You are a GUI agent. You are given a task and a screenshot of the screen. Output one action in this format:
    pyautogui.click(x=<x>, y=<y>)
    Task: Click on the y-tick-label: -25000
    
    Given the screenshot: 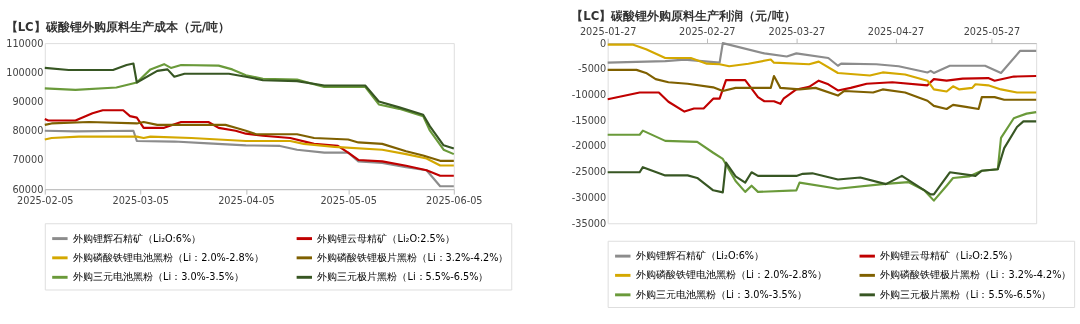 What is the action you would take?
    pyautogui.click(x=589, y=172)
    